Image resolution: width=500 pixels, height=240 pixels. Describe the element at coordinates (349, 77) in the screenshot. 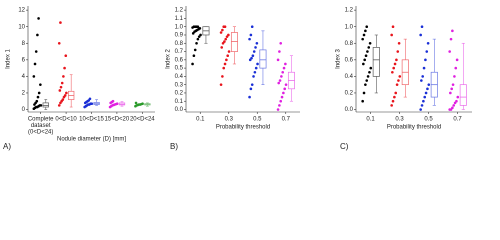

I see `y-tick-label: 0.4` at that location.